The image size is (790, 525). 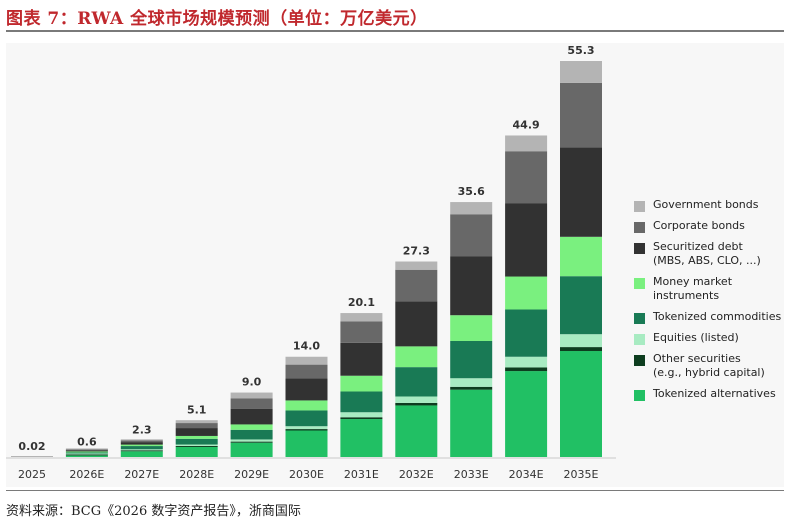 What do you see at coordinates (526, 474) in the screenshot?
I see `x-tick-label: 2034E` at bounding box center [526, 474].